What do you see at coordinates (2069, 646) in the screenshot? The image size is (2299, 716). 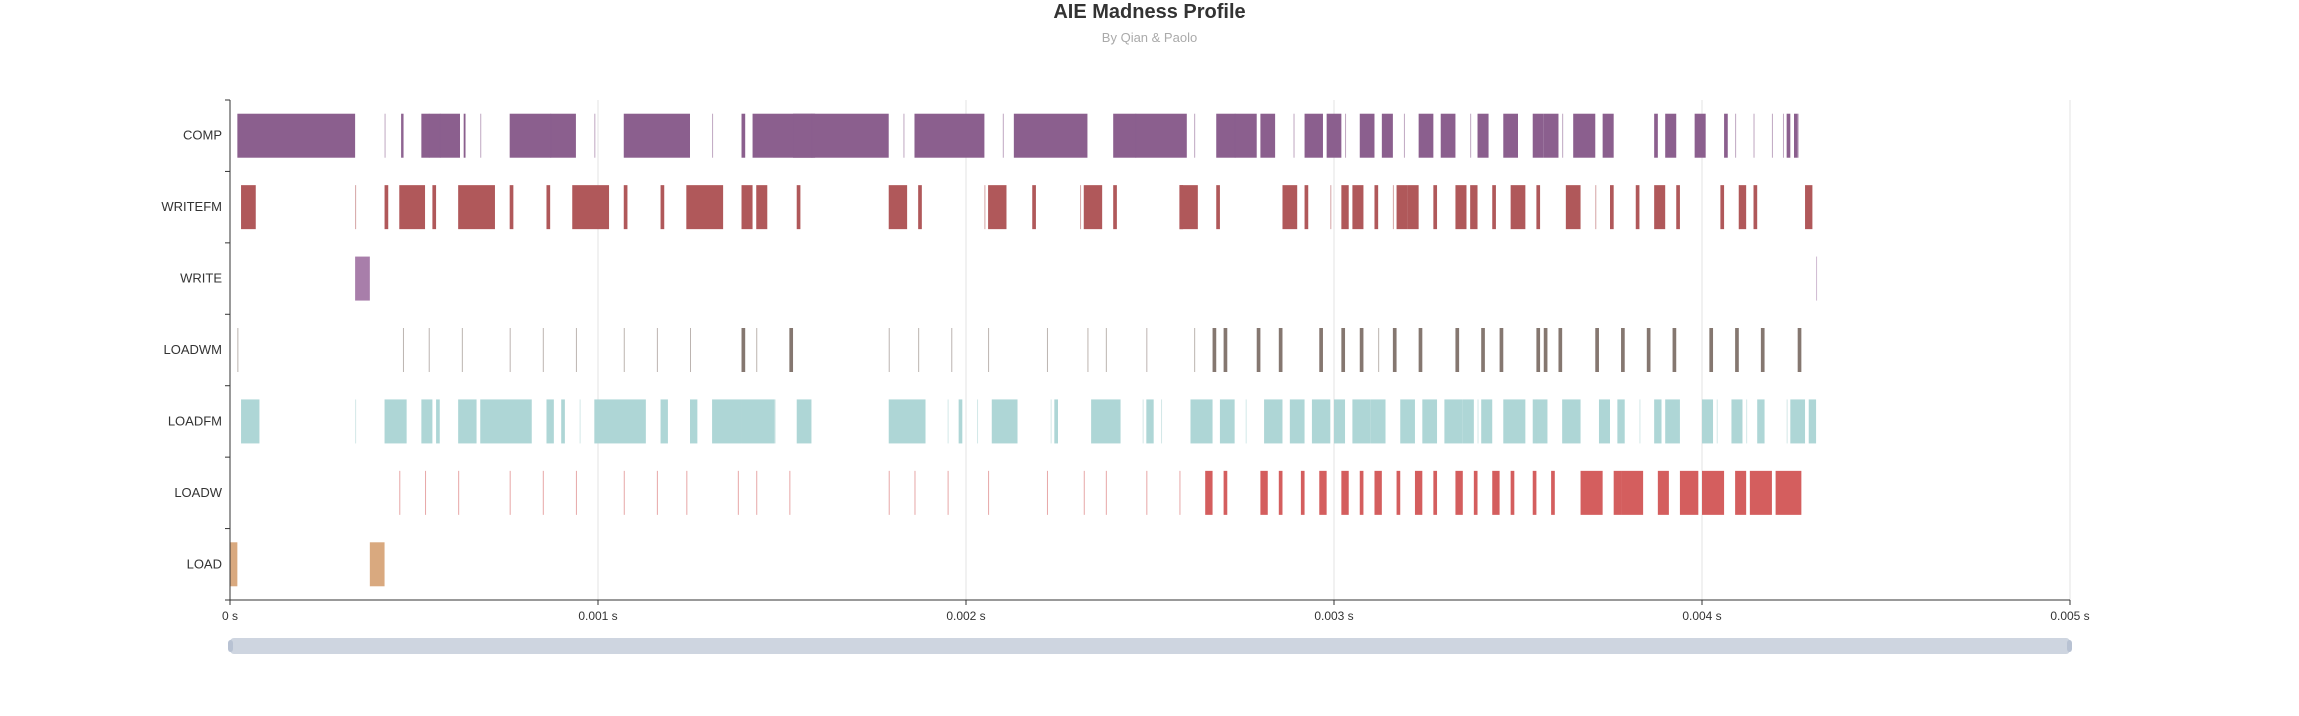 I see `zoom-slider-right-handle` at bounding box center [2069, 646].